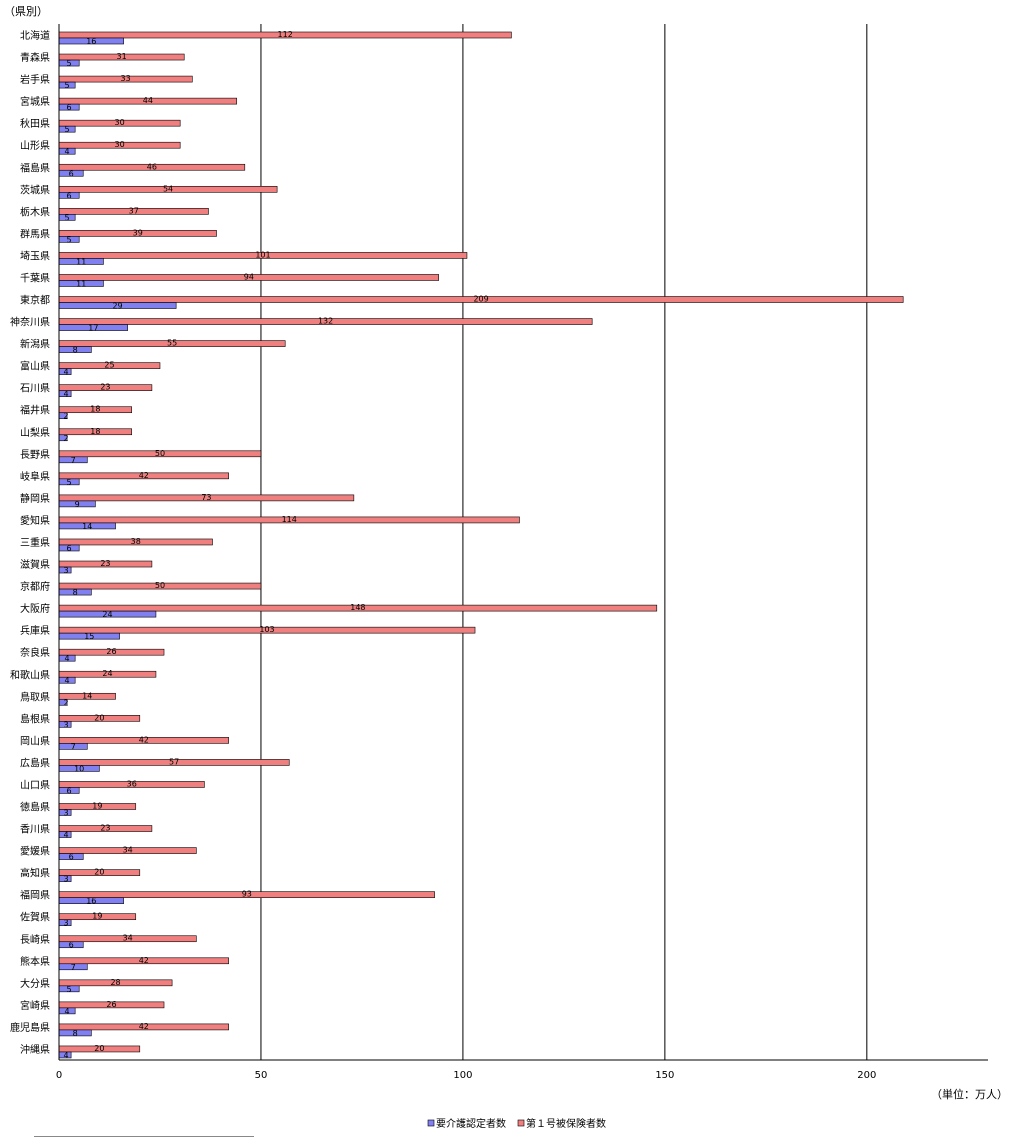 The height and width of the screenshot is (1140, 1016). Describe the element at coordinates (35, 410) in the screenshot. I see `category-label: 福井県` at that location.